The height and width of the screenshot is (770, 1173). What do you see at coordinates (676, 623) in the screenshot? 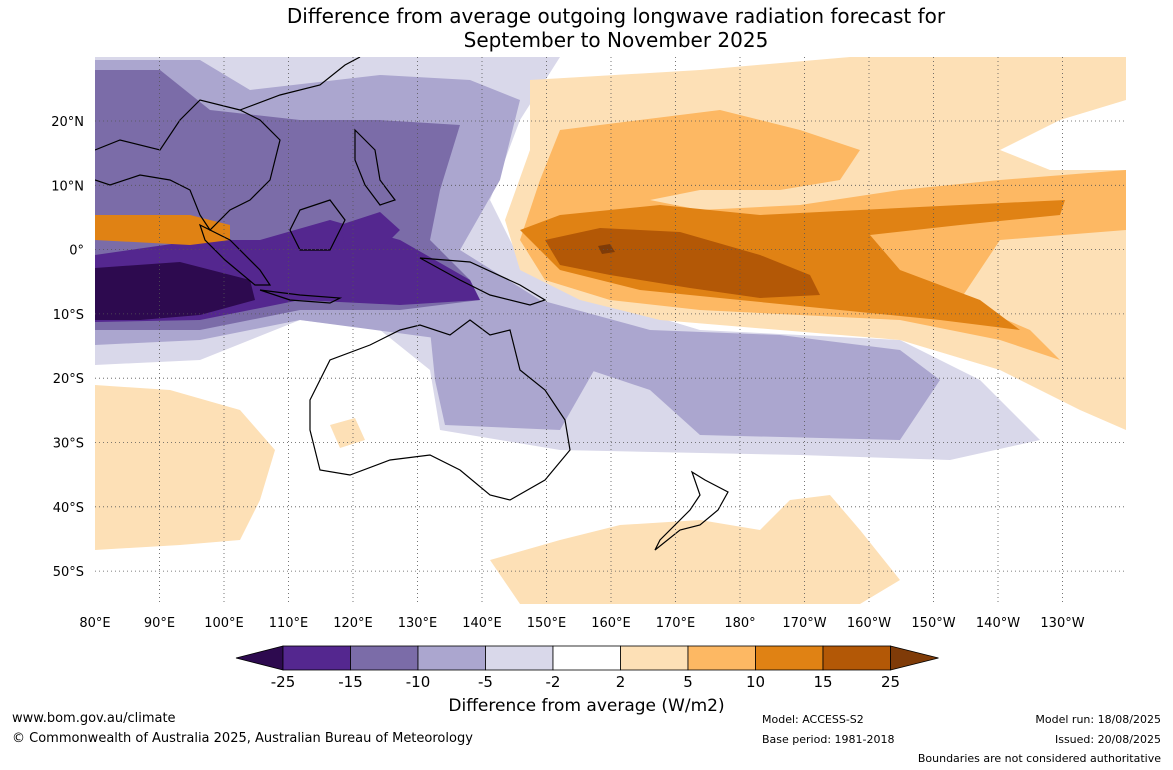
I see `longitude-tick-label: 170°E` at bounding box center [676, 623].